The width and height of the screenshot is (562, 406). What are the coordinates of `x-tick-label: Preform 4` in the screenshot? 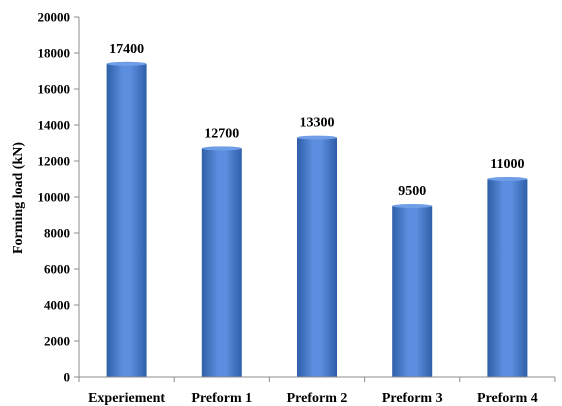 It's located at (507, 398).